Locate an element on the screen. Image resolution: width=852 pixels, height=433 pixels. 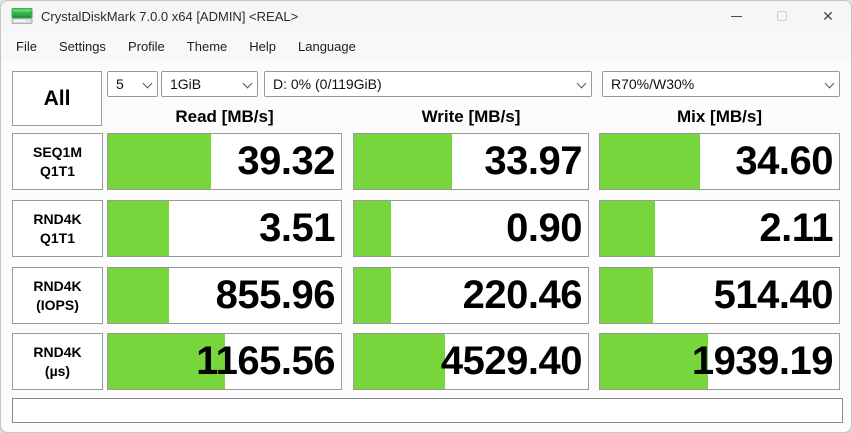
row-label-line2: (µs) is located at coordinates (57, 370).